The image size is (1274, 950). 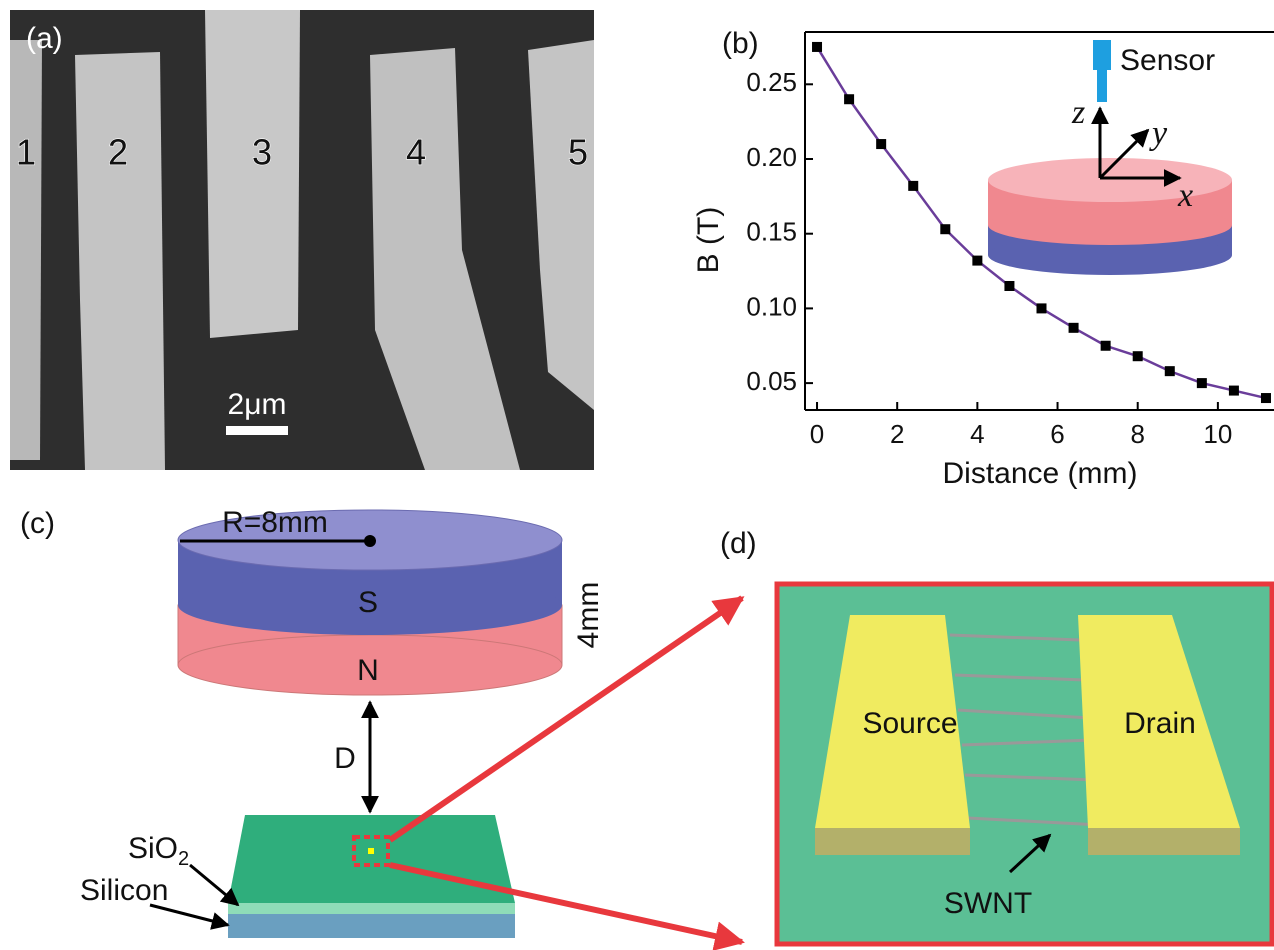 What do you see at coordinates (1078, 112) in the screenshot?
I see `axis-z: z` at bounding box center [1078, 112].